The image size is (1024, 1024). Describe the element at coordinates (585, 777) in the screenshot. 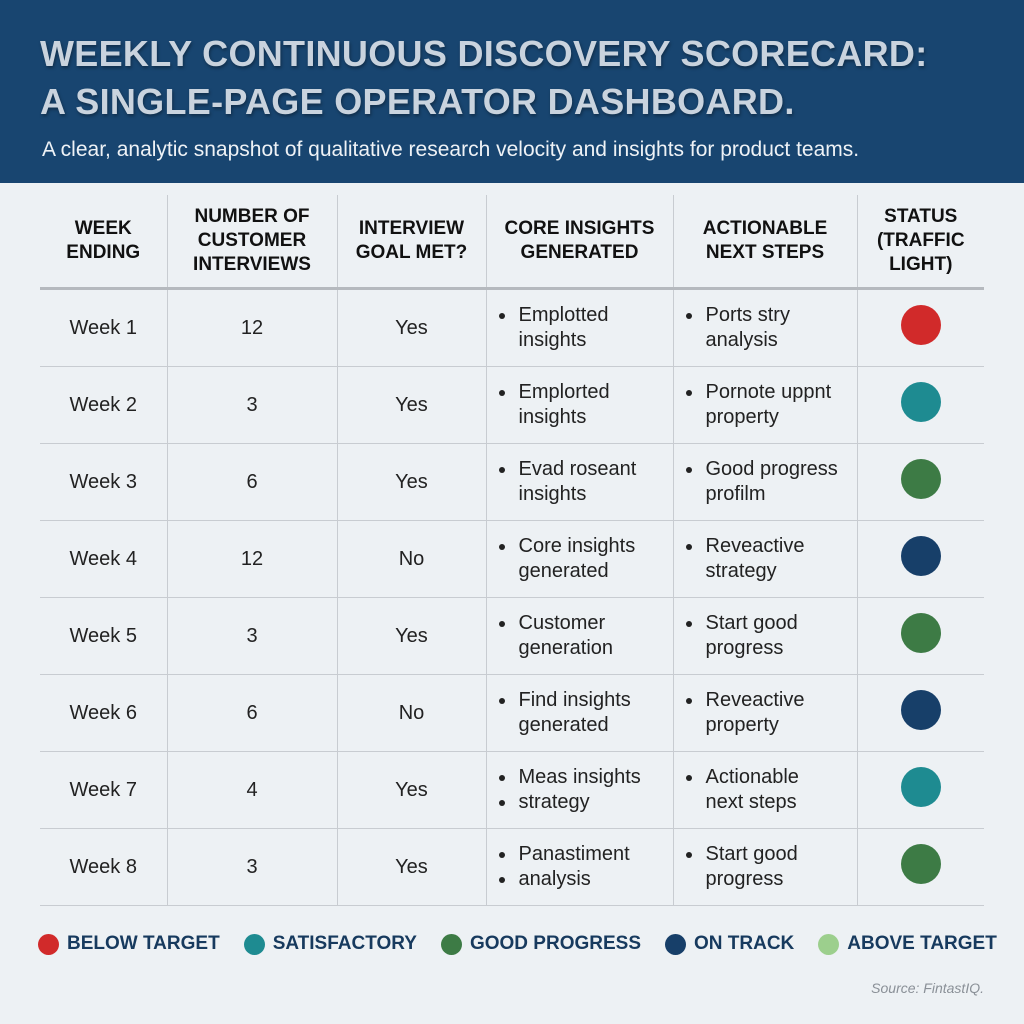

I see `list-item: Meas insights` at that location.